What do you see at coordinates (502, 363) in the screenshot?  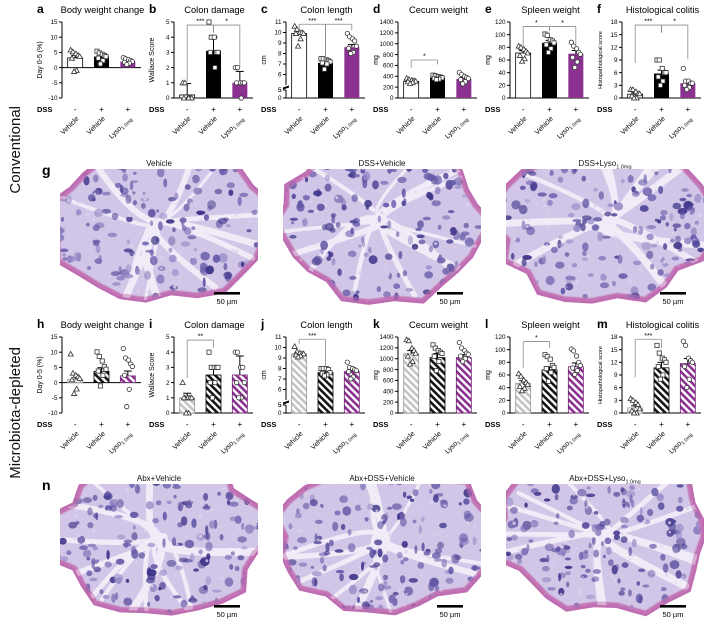 I see `y-tick-label: 80` at bounding box center [502, 363].